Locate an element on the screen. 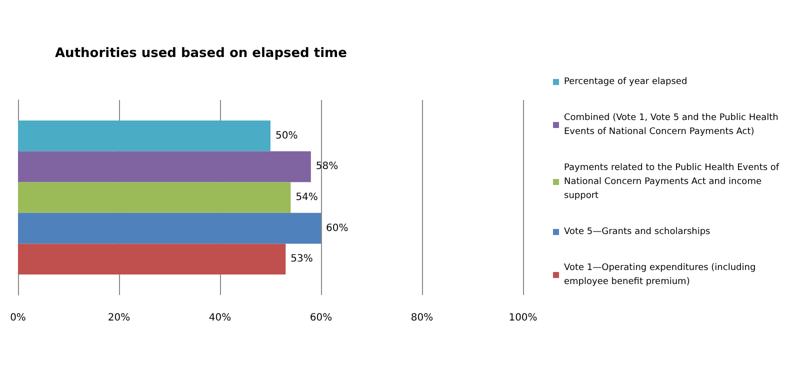 The height and width of the screenshot is (375, 790). data-label: 53% is located at coordinates (301, 259).